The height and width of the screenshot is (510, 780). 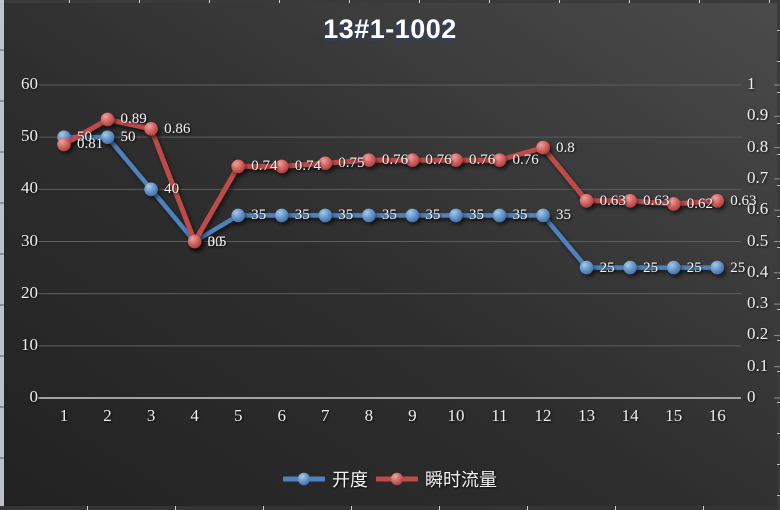 I want to click on data-point-开度-11, so click(x=499, y=215).